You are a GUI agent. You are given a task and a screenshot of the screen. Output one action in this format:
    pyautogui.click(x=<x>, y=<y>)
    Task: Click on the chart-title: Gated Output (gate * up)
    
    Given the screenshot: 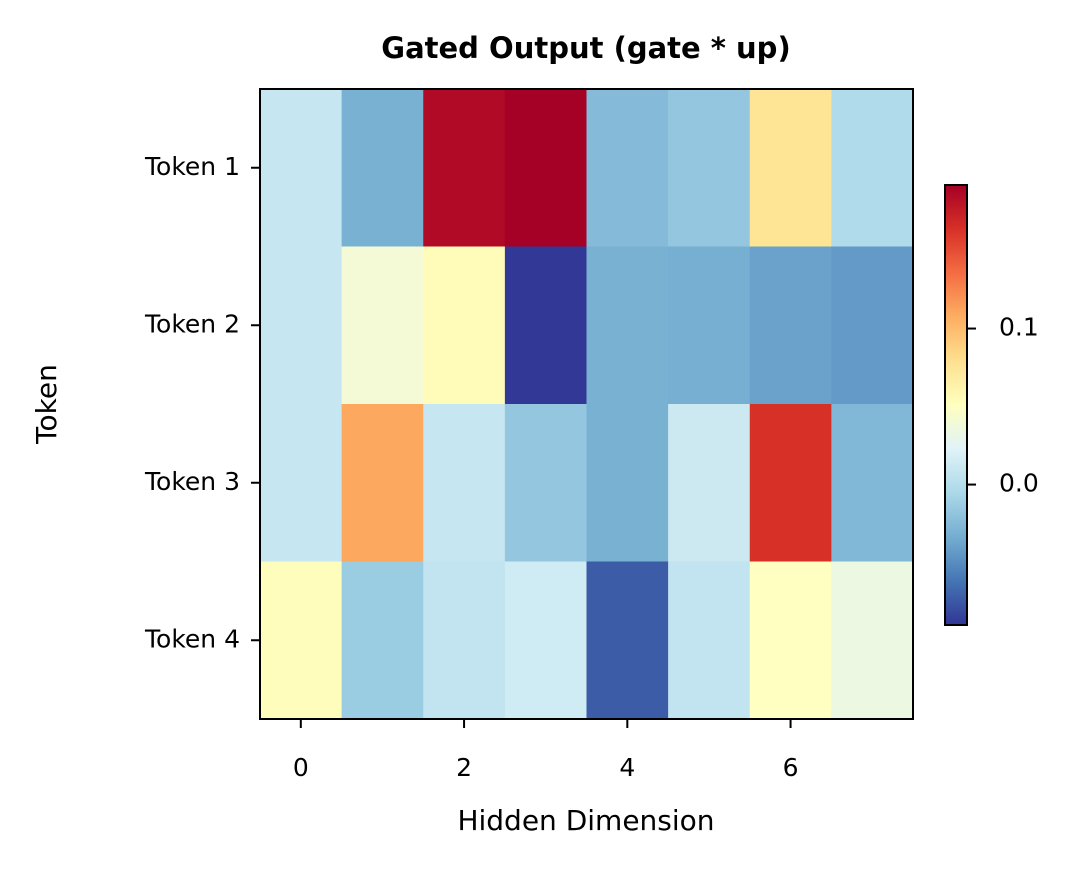 What is the action you would take?
    pyautogui.click(x=585, y=48)
    